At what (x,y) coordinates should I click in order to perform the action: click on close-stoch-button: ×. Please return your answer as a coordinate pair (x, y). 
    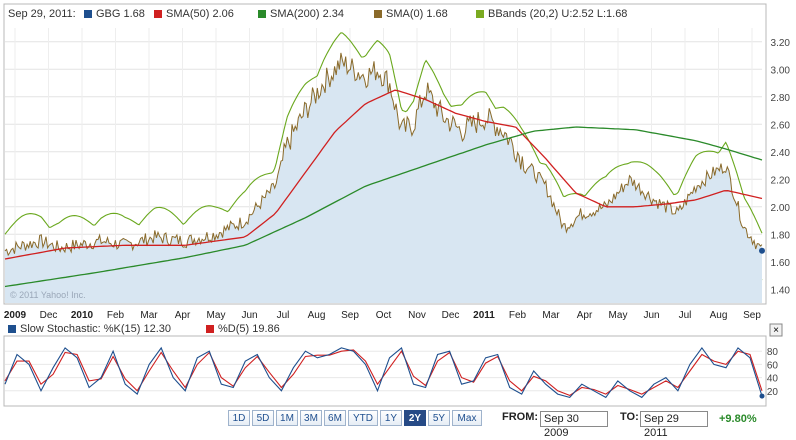
    Looking at the image, I should click on (776, 330).